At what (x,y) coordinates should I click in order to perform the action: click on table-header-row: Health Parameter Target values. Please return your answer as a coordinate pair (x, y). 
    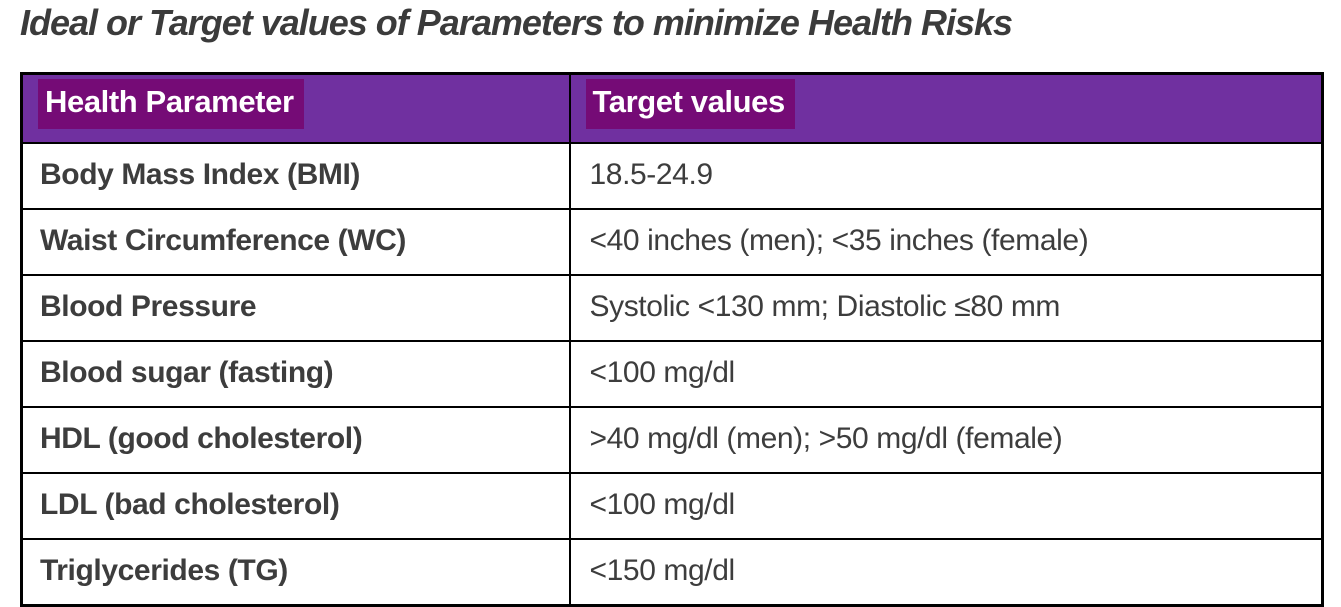
    Looking at the image, I should click on (672, 108).